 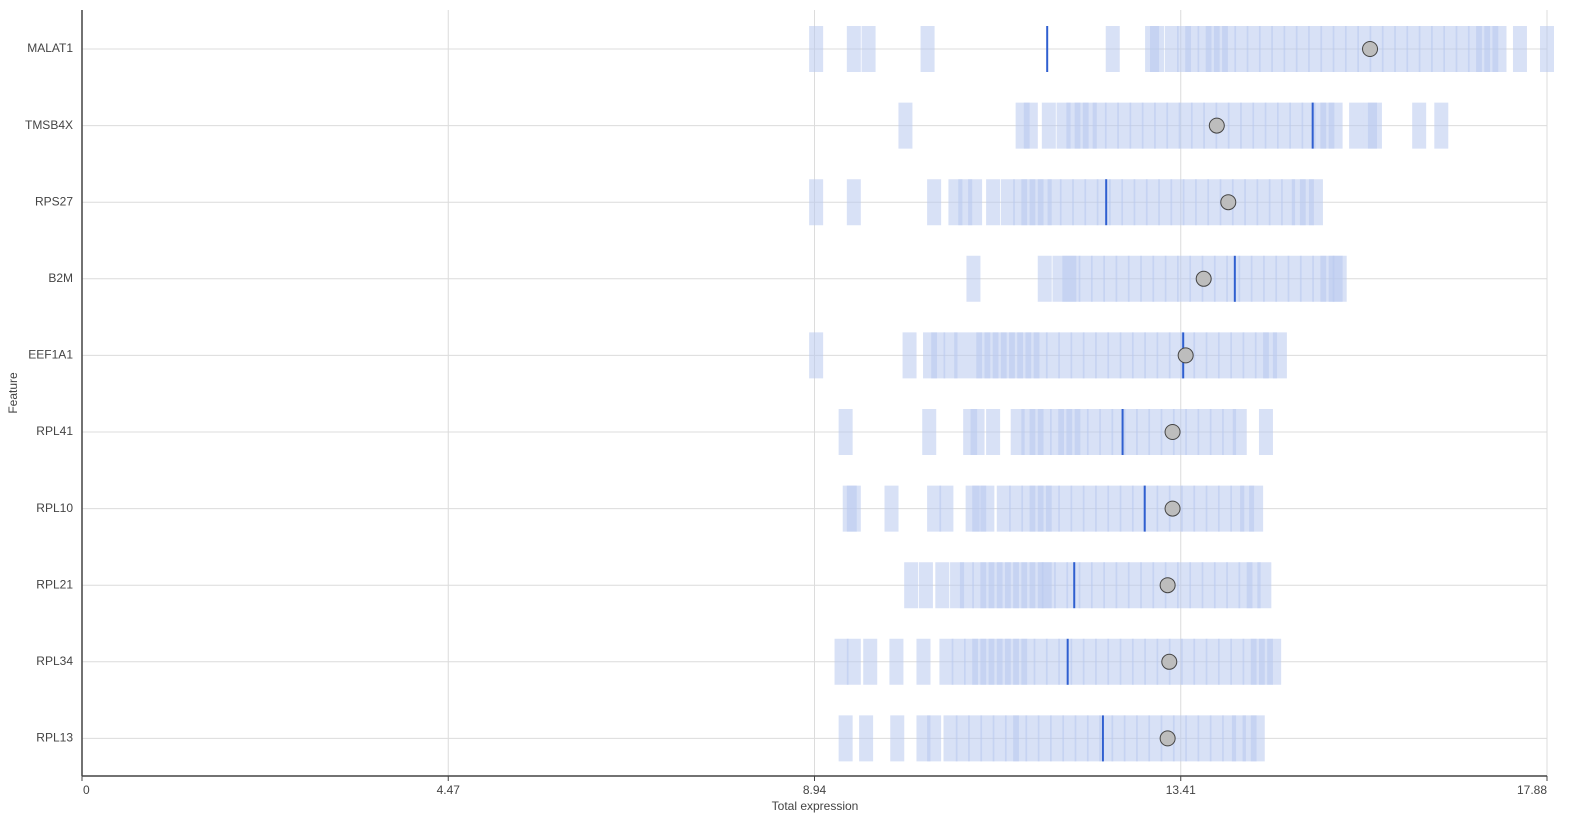 I want to click on y-tick-label: RPL13, so click(x=54, y=738).